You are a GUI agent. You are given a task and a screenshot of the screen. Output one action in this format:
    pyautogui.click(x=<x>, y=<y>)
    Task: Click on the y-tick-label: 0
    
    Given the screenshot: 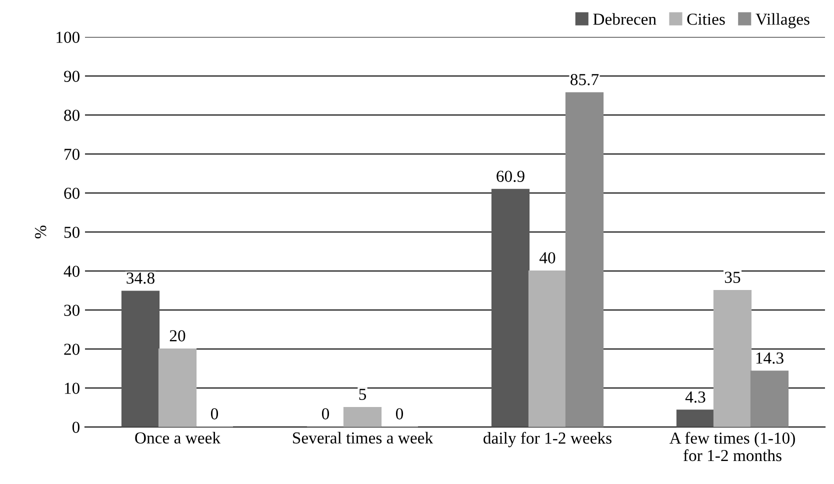 What is the action you would take?
    pyautogui.click(x=76, y=427)
    